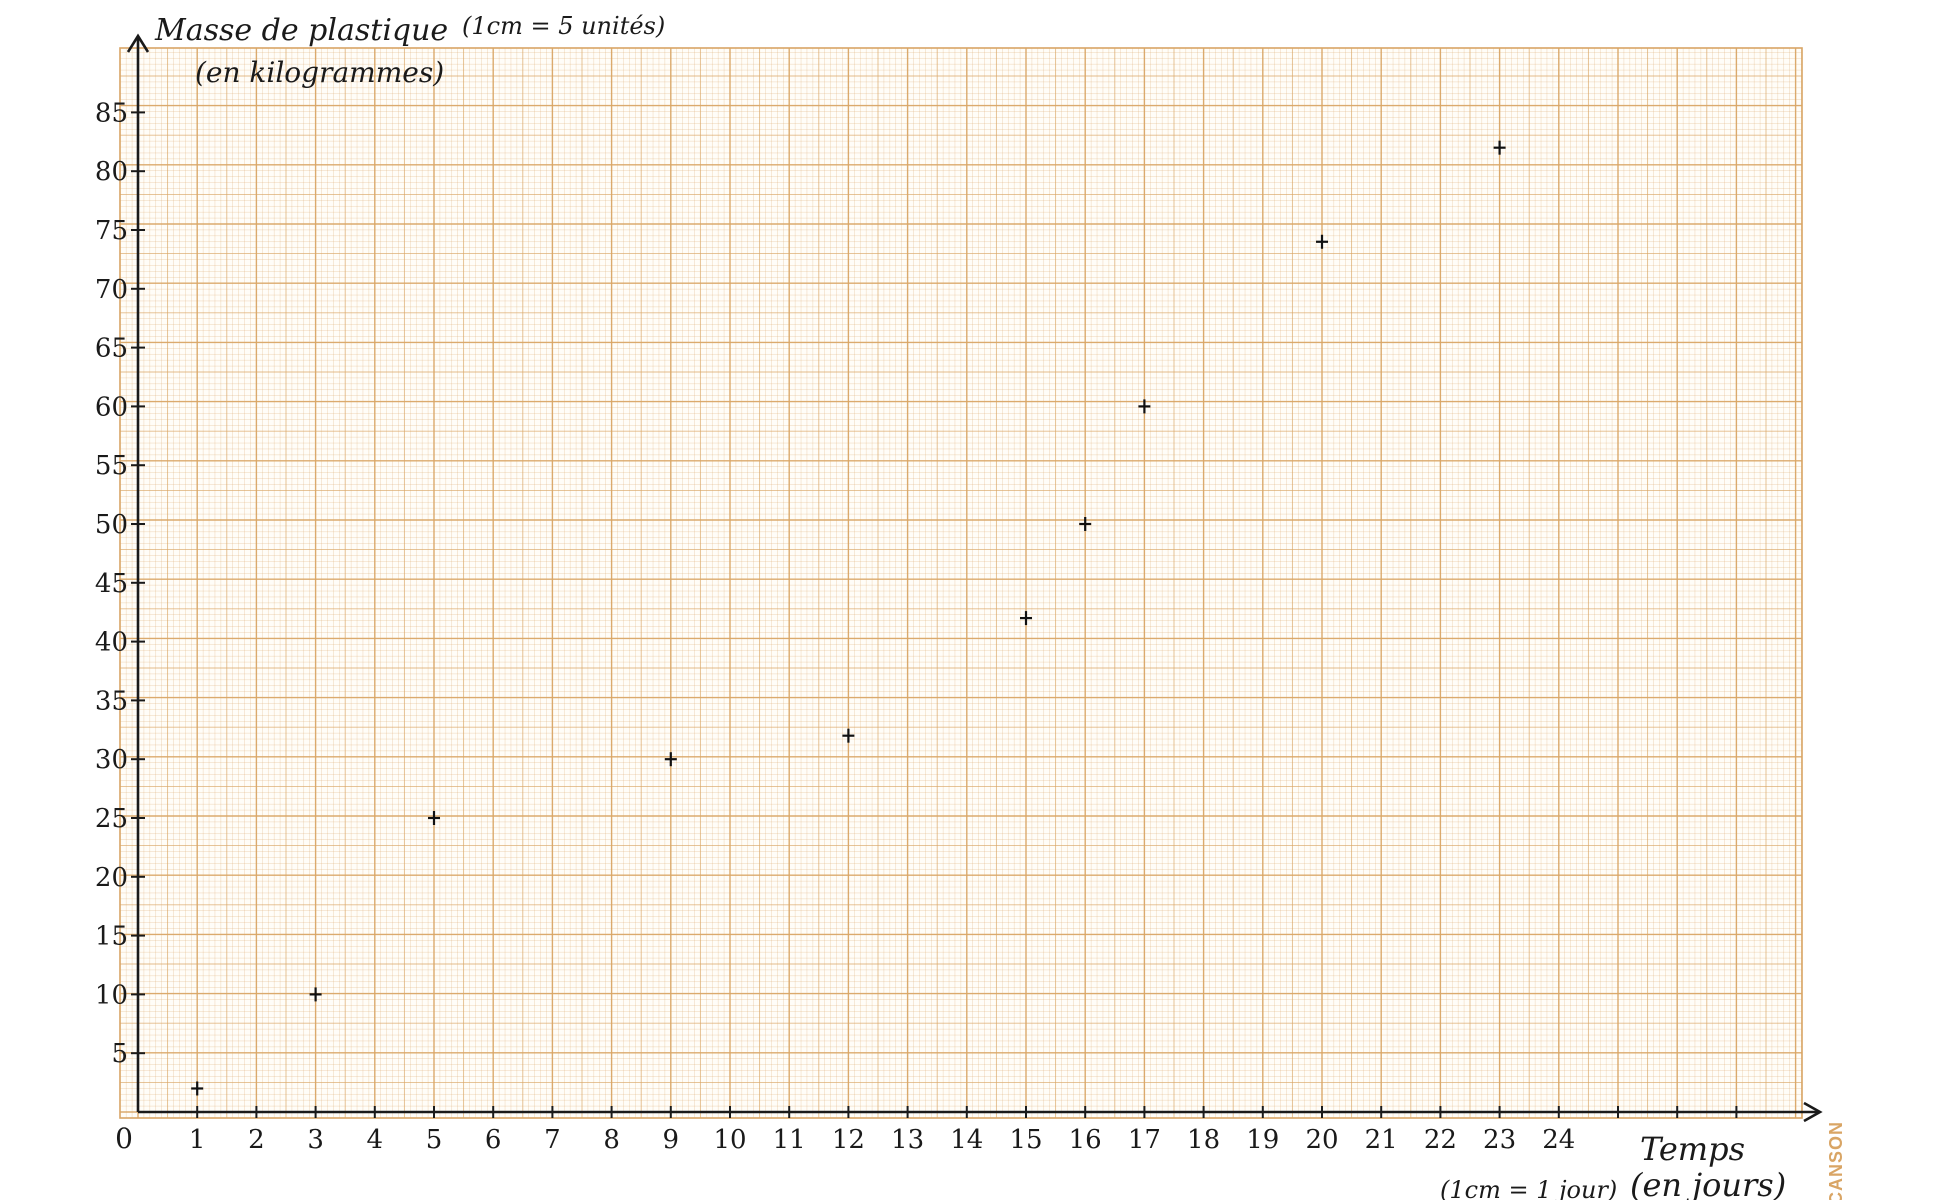  Describe the element at coordinates (111, 995) in the screenshot. I see `y-tick-label: 10` at that location.